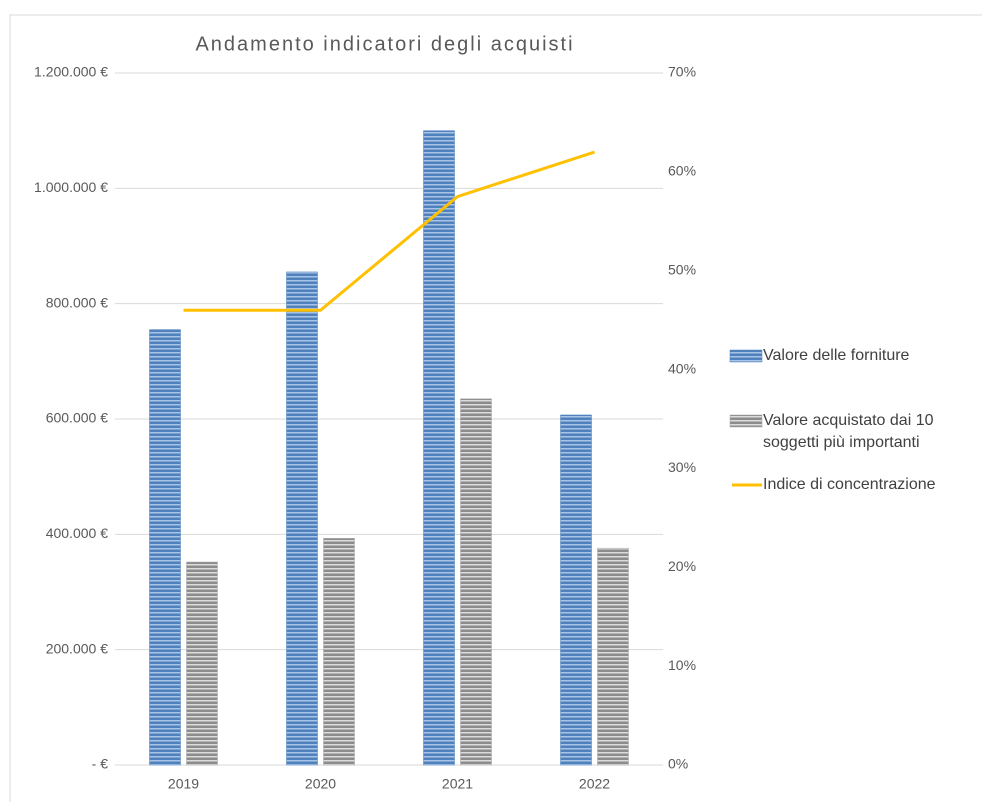 The height and width of the screenshot is (802, 982). Describe the element at coordinates (320, 784) in the screenshot. I see `x-tick-label: 2020` at that location.